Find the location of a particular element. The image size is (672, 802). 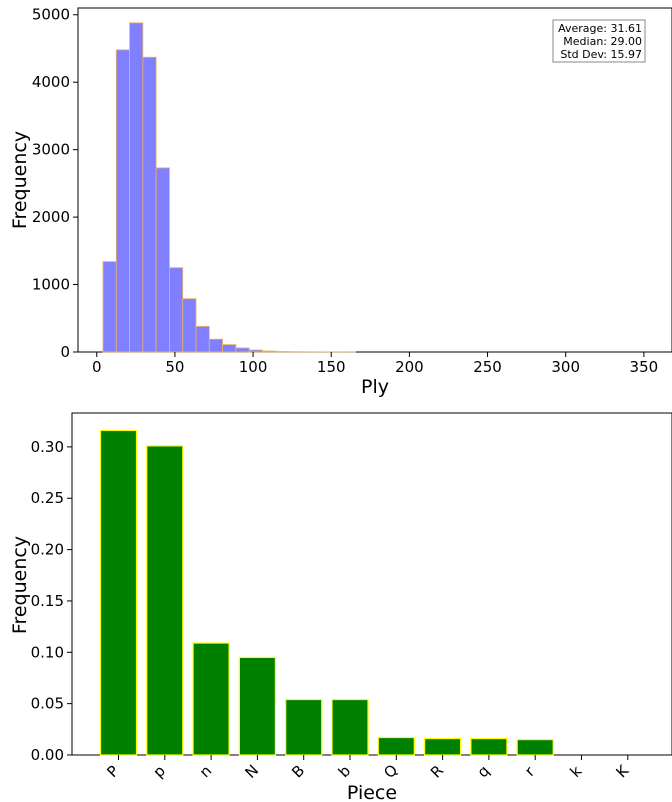

x-tick-label: p is located at coordinates (159, 771).